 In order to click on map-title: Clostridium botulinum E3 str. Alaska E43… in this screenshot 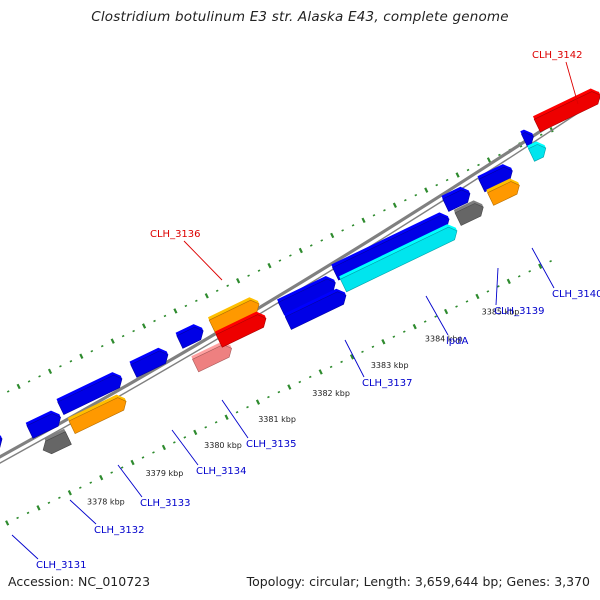, I will do `click(300, 17)`.